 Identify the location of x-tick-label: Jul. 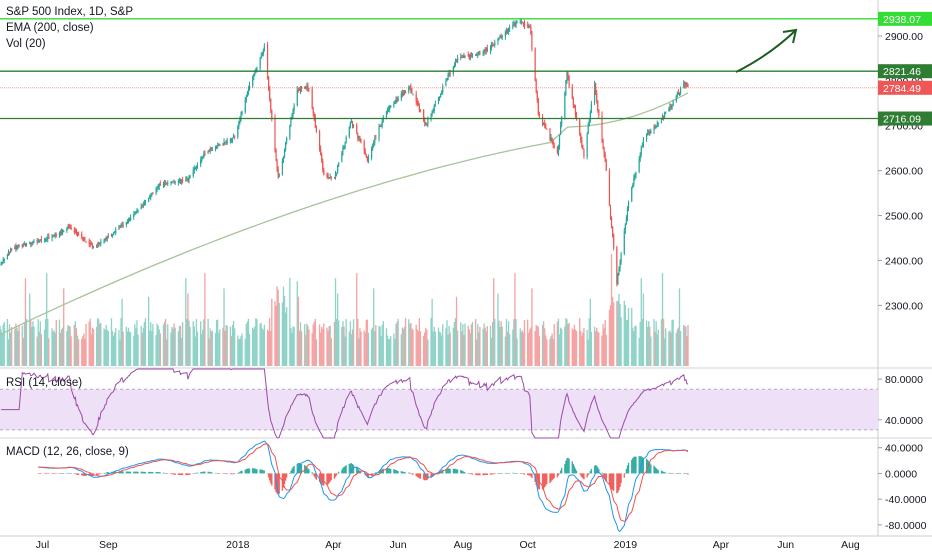
(42, 544).